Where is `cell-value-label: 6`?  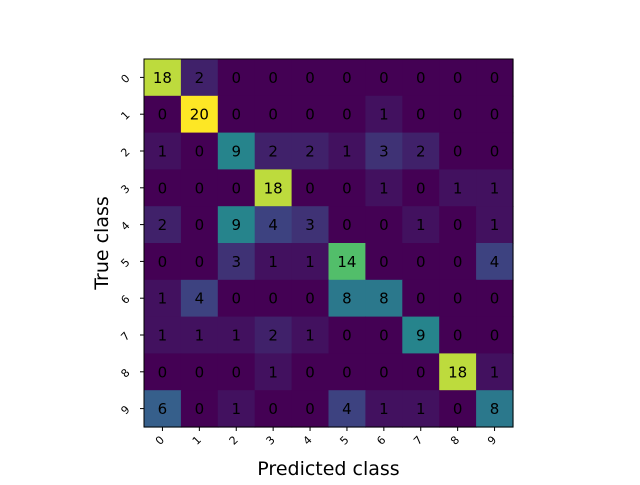
cell-value-label: 6 is located at coordinates (163, 409).